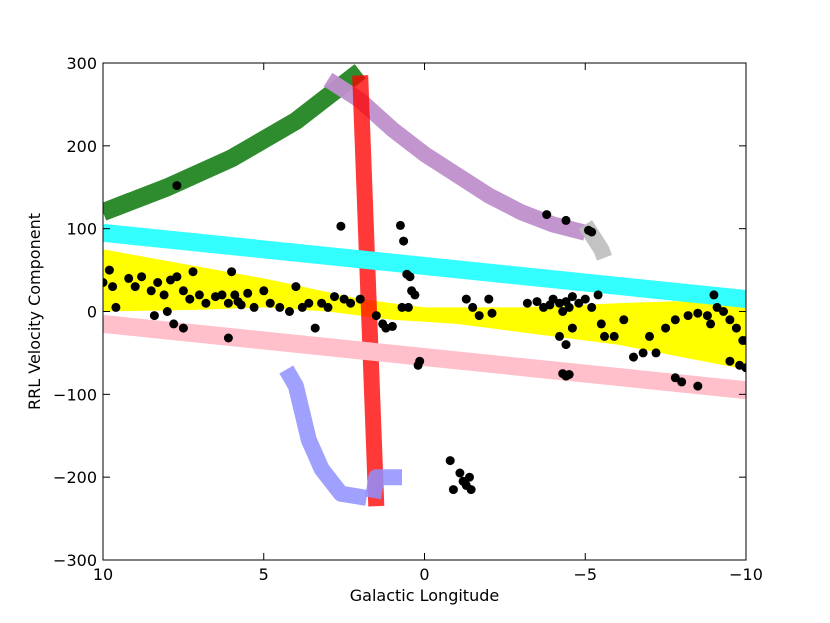 The width and height of the screenshot is (830, 623). I want to click on x-tick-label: 0, so click(424, 574).